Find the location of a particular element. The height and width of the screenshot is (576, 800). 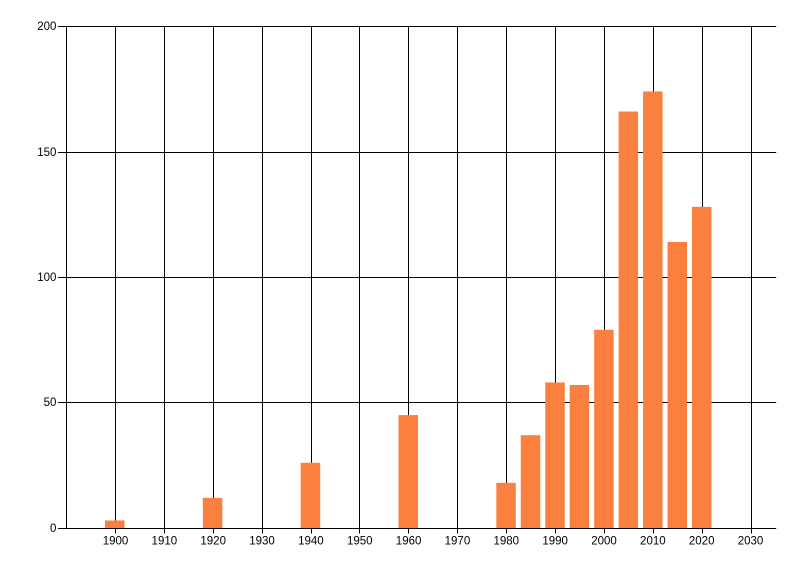

svg-text: 200 is located at coordinates (46, 27).